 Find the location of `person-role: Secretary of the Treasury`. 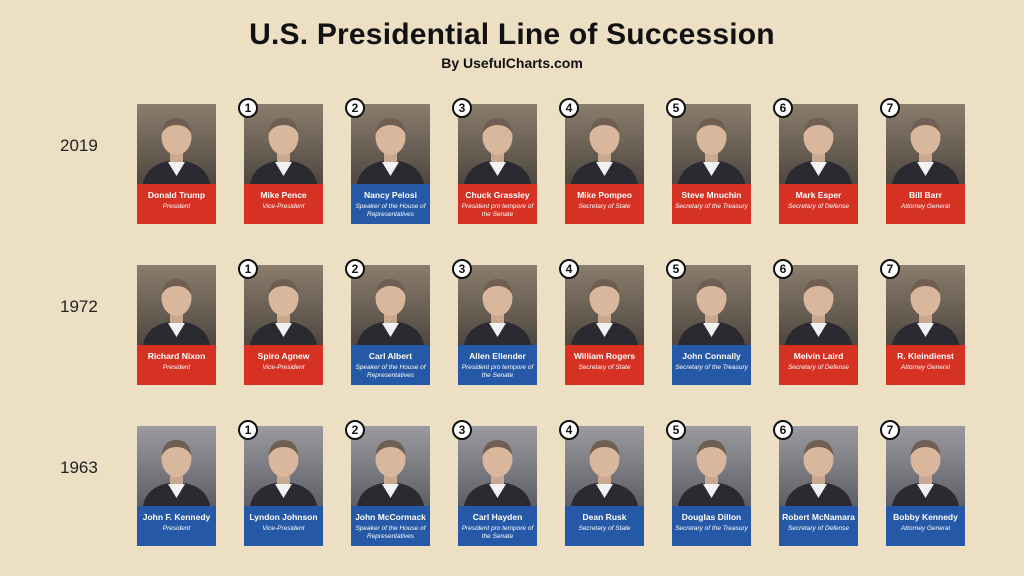

person-role: Secretary of the Treasury is located at coordinates (711, 528).